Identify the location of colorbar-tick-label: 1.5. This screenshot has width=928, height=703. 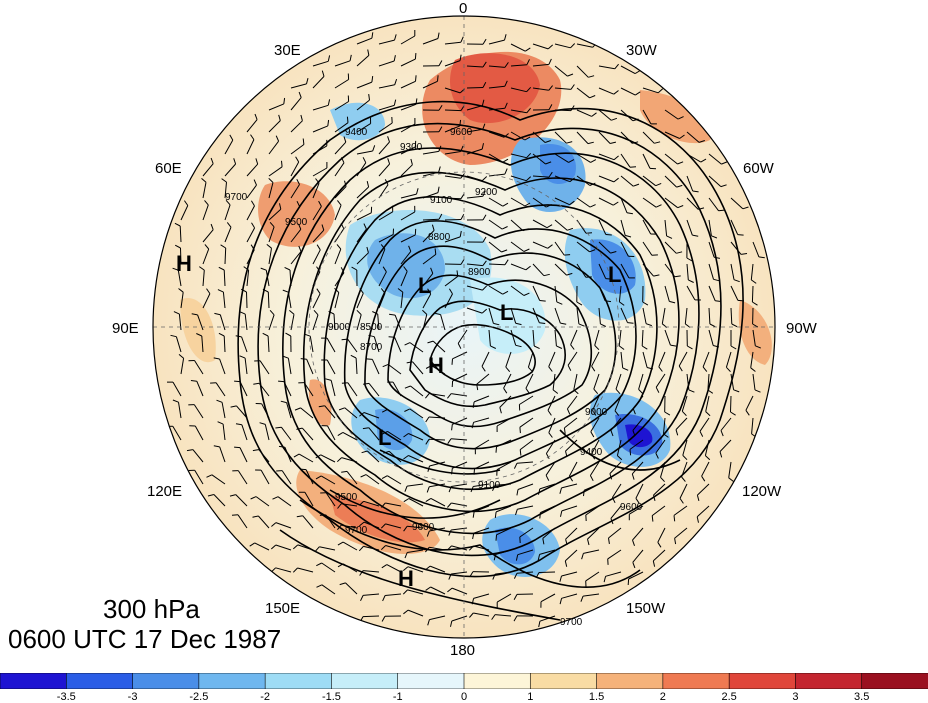
(596, 697).